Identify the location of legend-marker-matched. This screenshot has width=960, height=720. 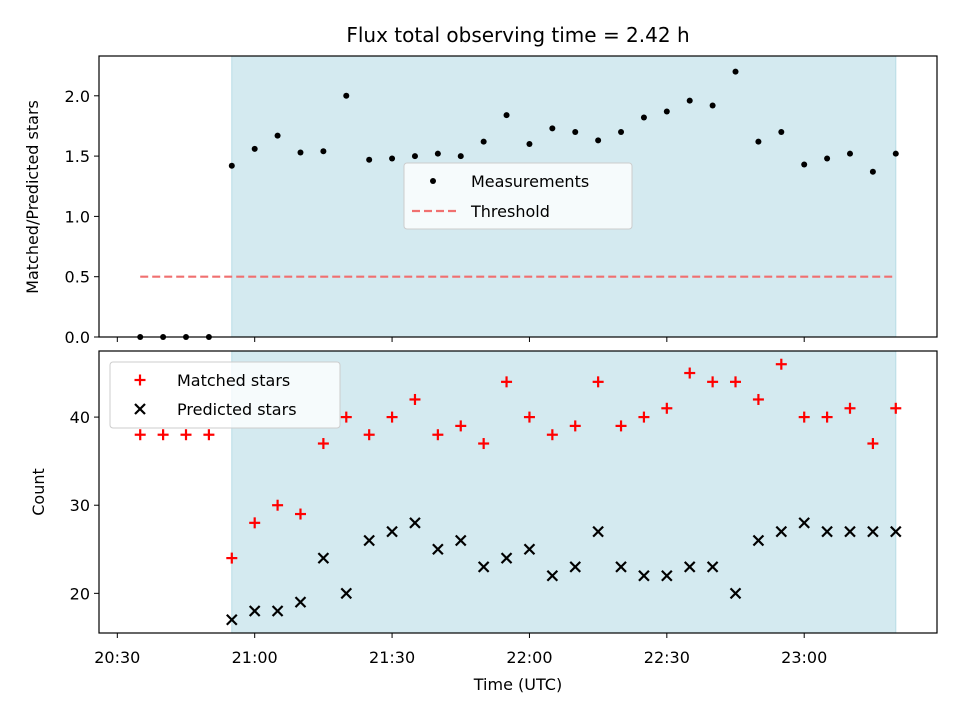
(140, 380).